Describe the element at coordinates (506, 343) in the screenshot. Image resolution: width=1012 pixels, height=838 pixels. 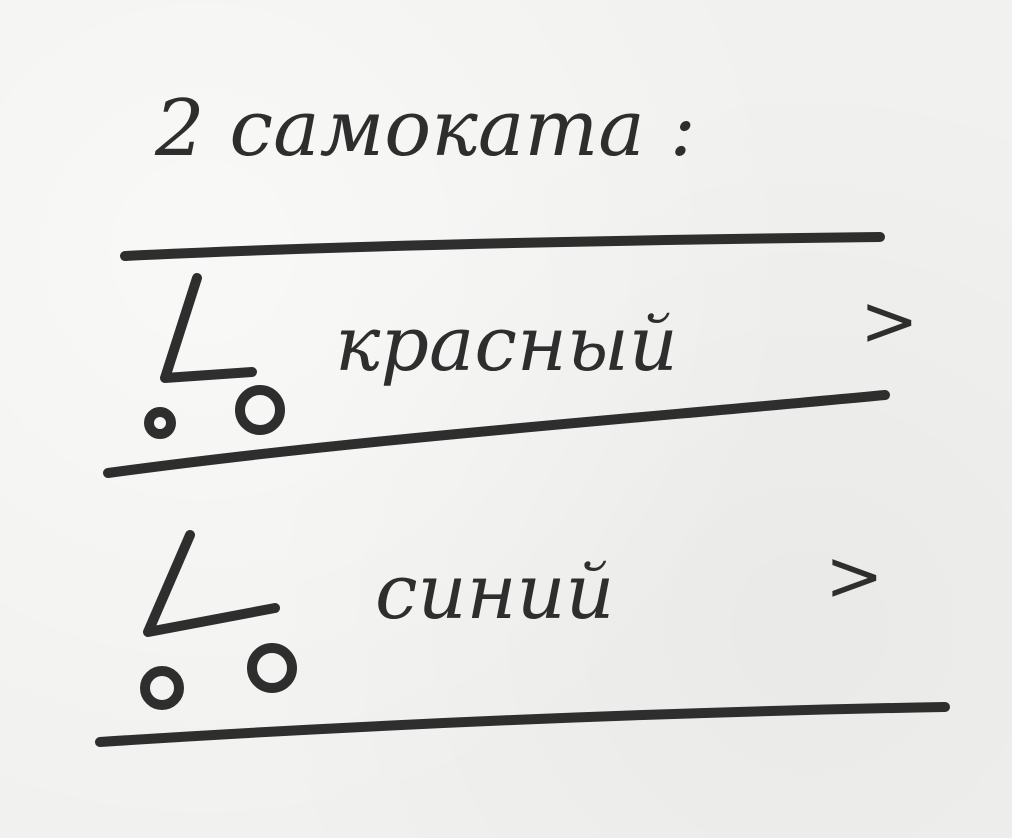
I see `list-item-label: красный` at that location.